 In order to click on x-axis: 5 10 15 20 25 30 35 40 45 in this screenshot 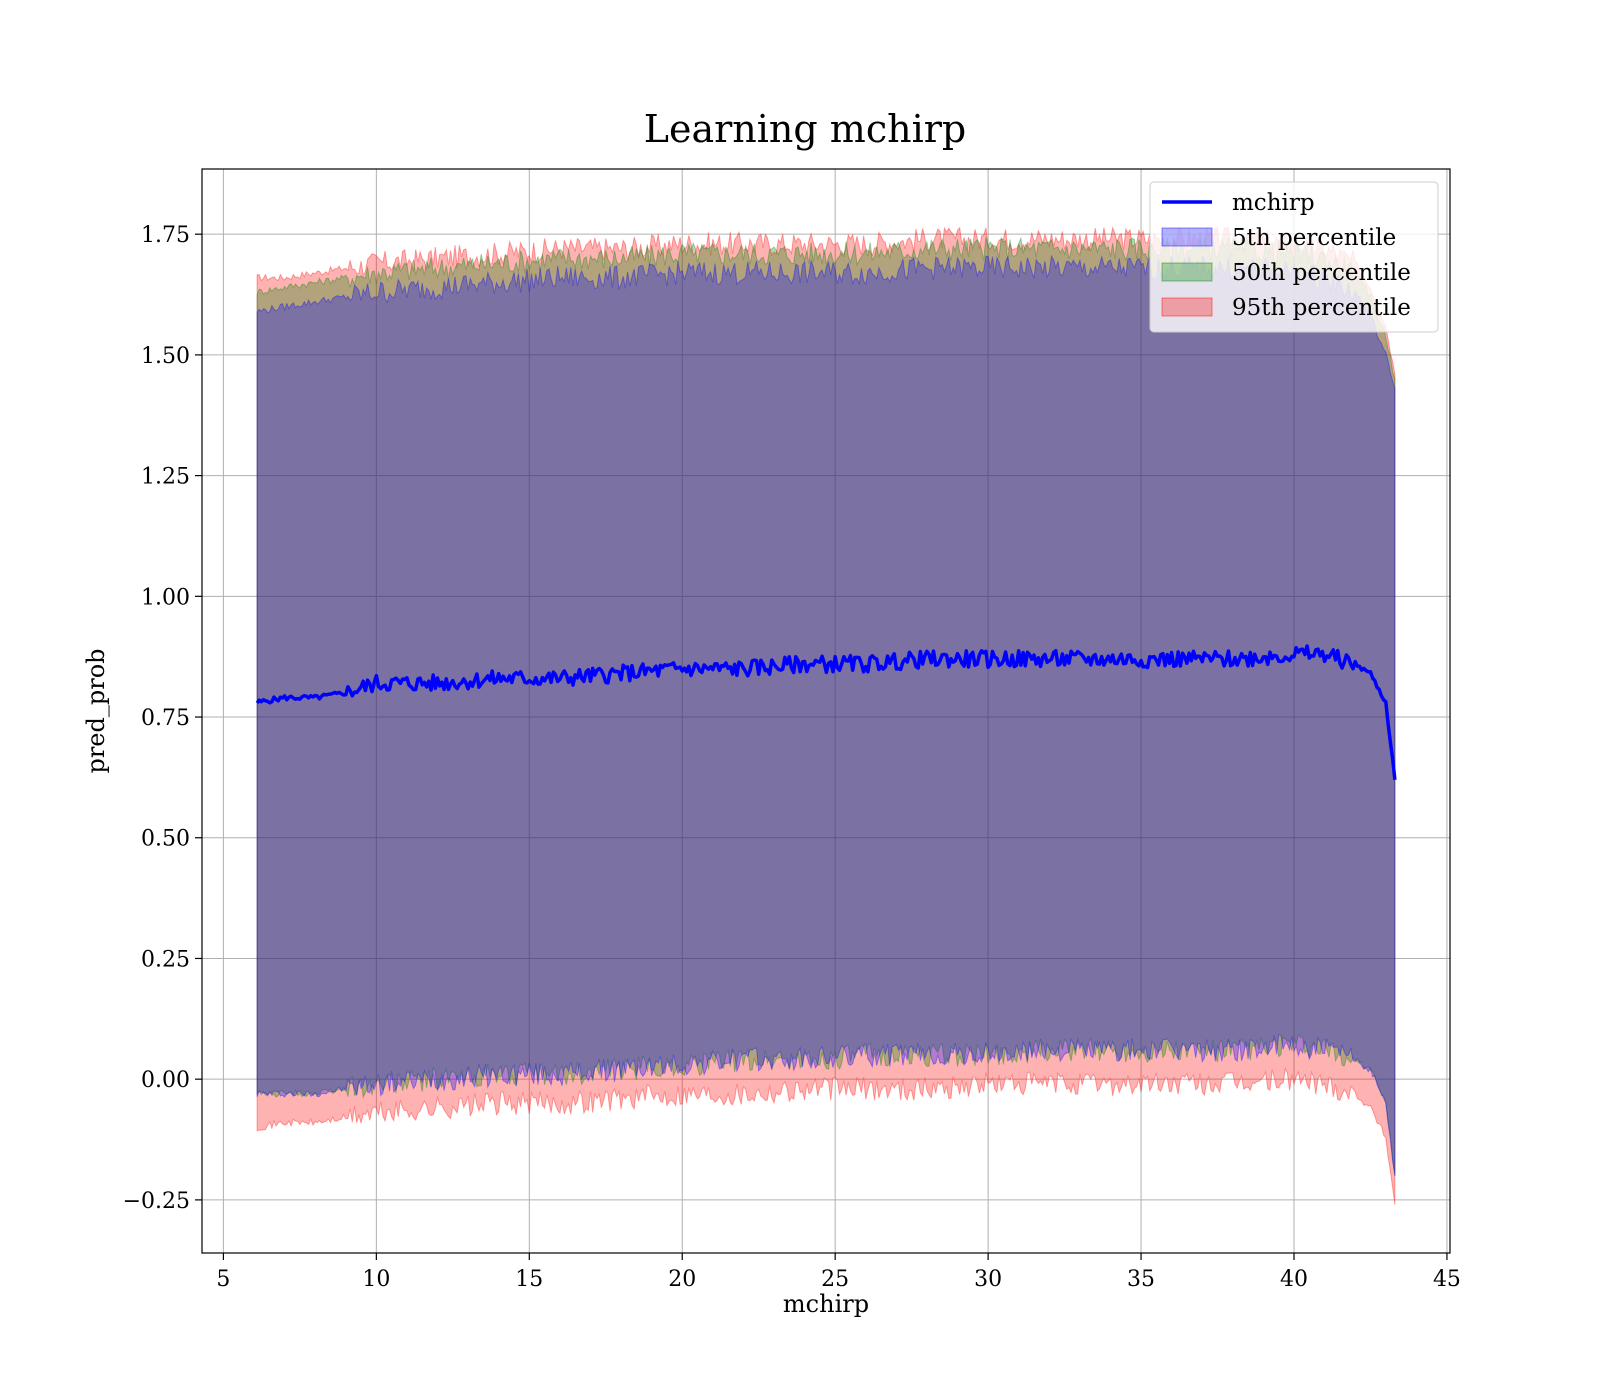, I will do `click(838, 1272)`.